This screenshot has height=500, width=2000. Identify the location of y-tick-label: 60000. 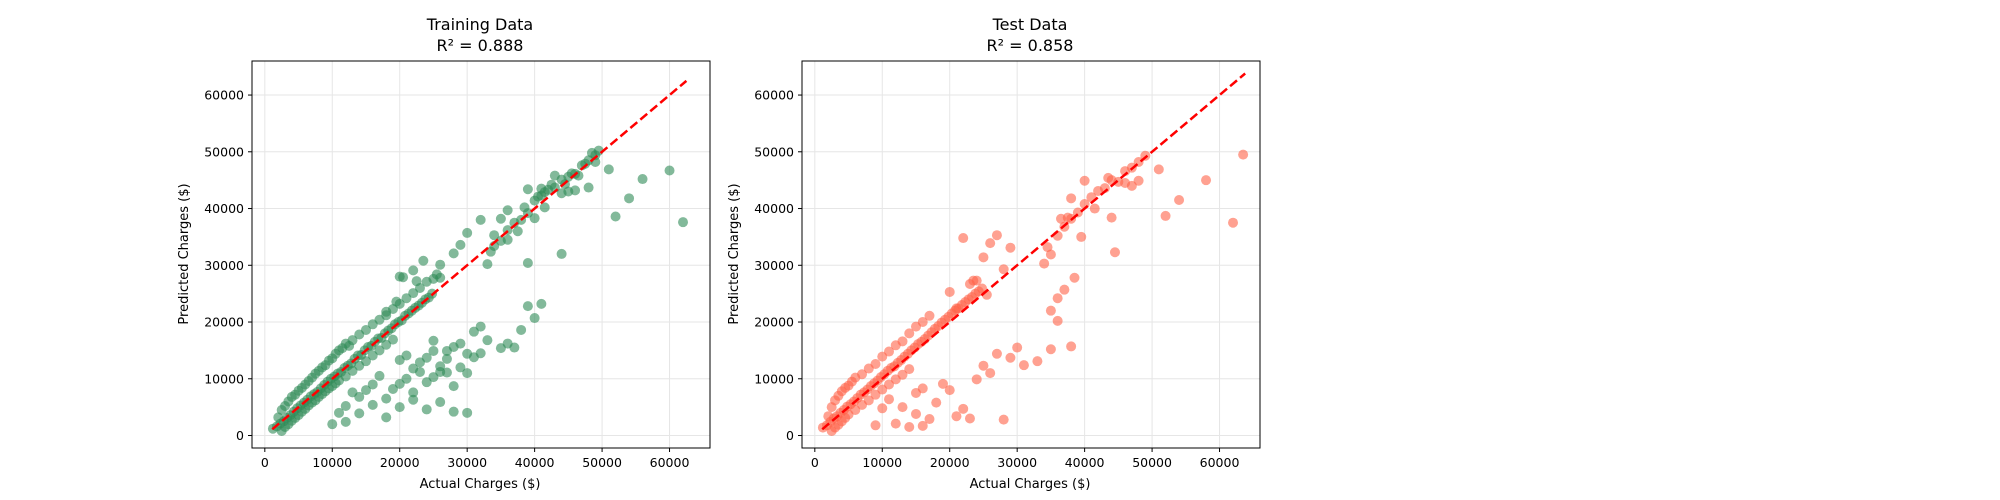
(224, 95).